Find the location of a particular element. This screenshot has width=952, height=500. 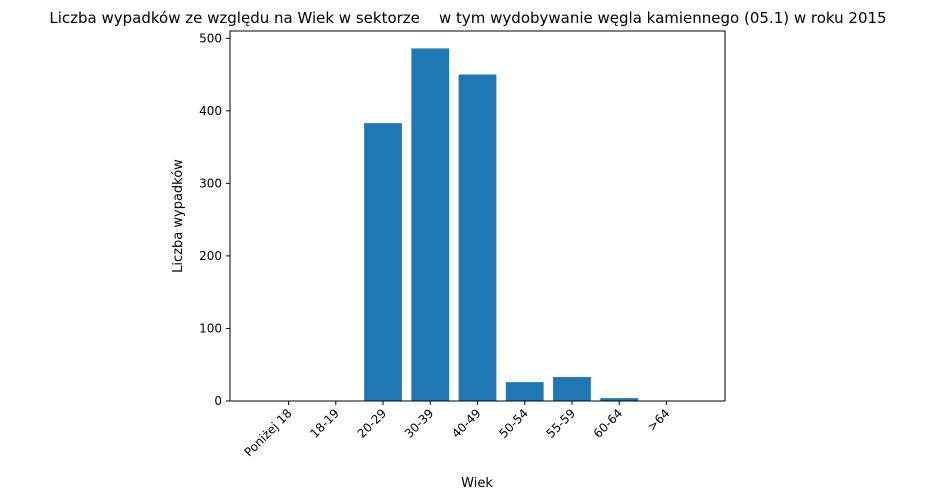

y-tick-label: 300 is located at coordinates (210, 183).